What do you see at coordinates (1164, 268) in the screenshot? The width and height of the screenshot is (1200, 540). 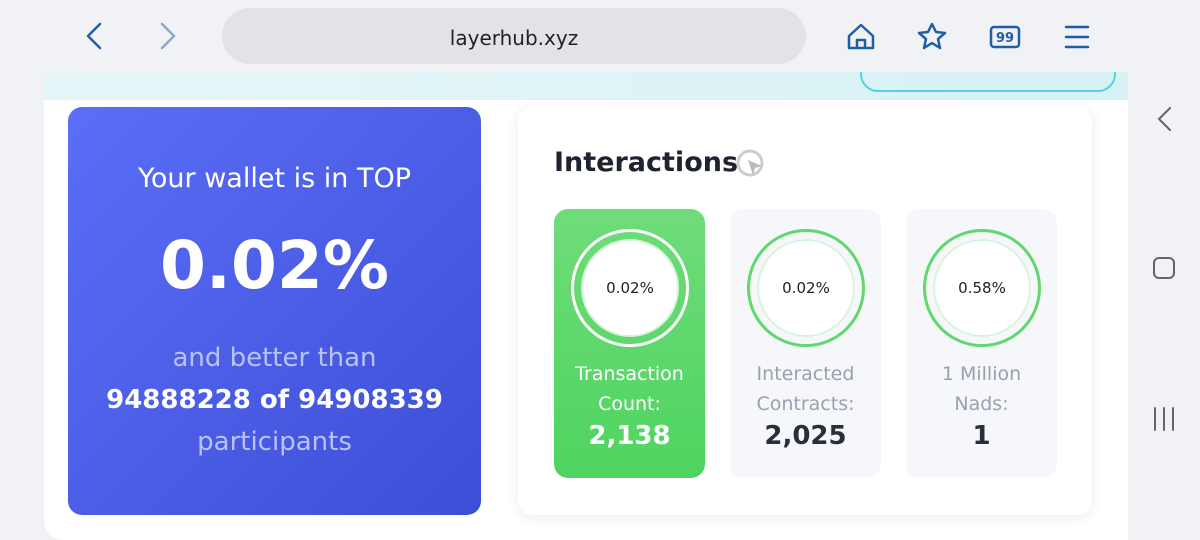 I see `home-nav` at bounding box center [1164, 268].